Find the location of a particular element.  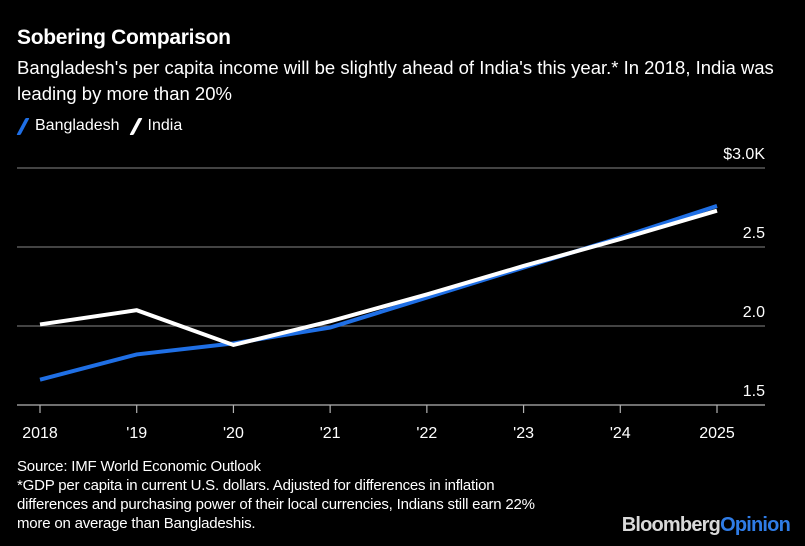

chart-title: Sobering Comparison is located at coordinates (124, 37).